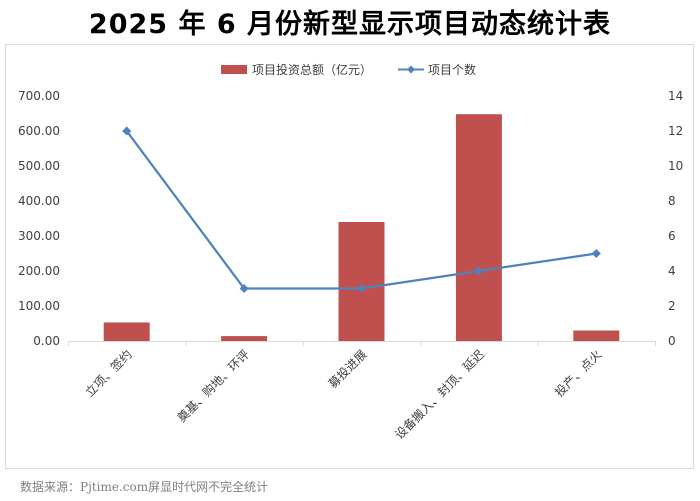  What do you see at coordinates (452, 69) in the screenshot?
I see `legend-line-label: 项目个数` at bounding box center [452, 69].